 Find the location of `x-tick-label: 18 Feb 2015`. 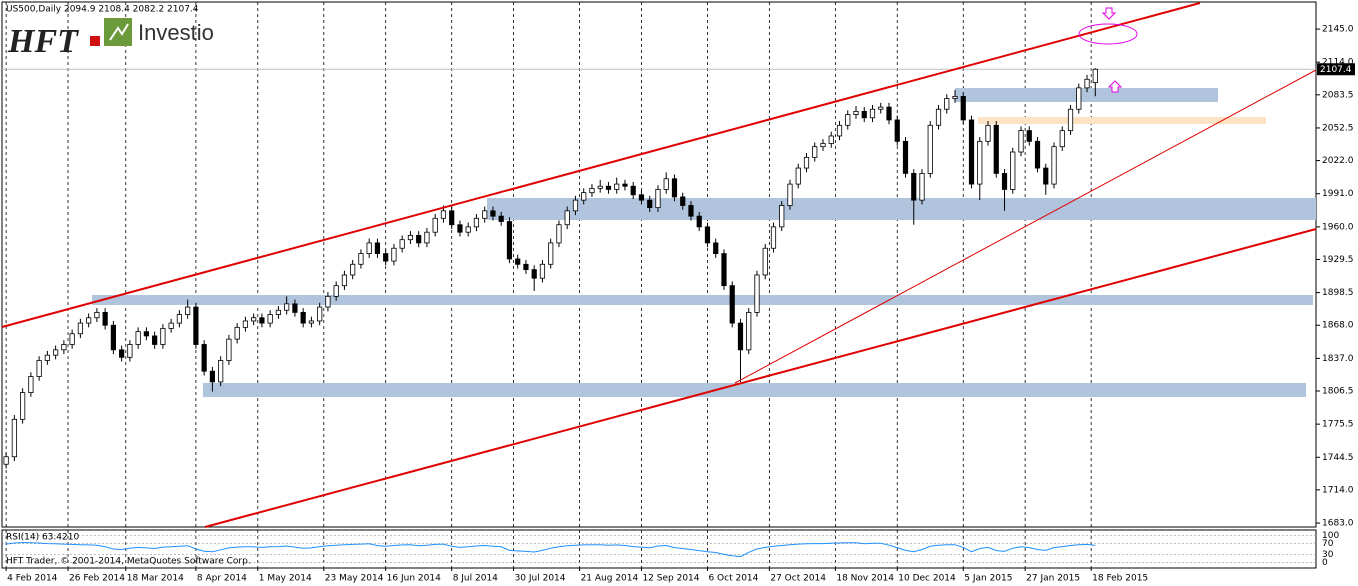

x-tick-label: 18 Feb 2015 is located at coordinates (1120, 579).